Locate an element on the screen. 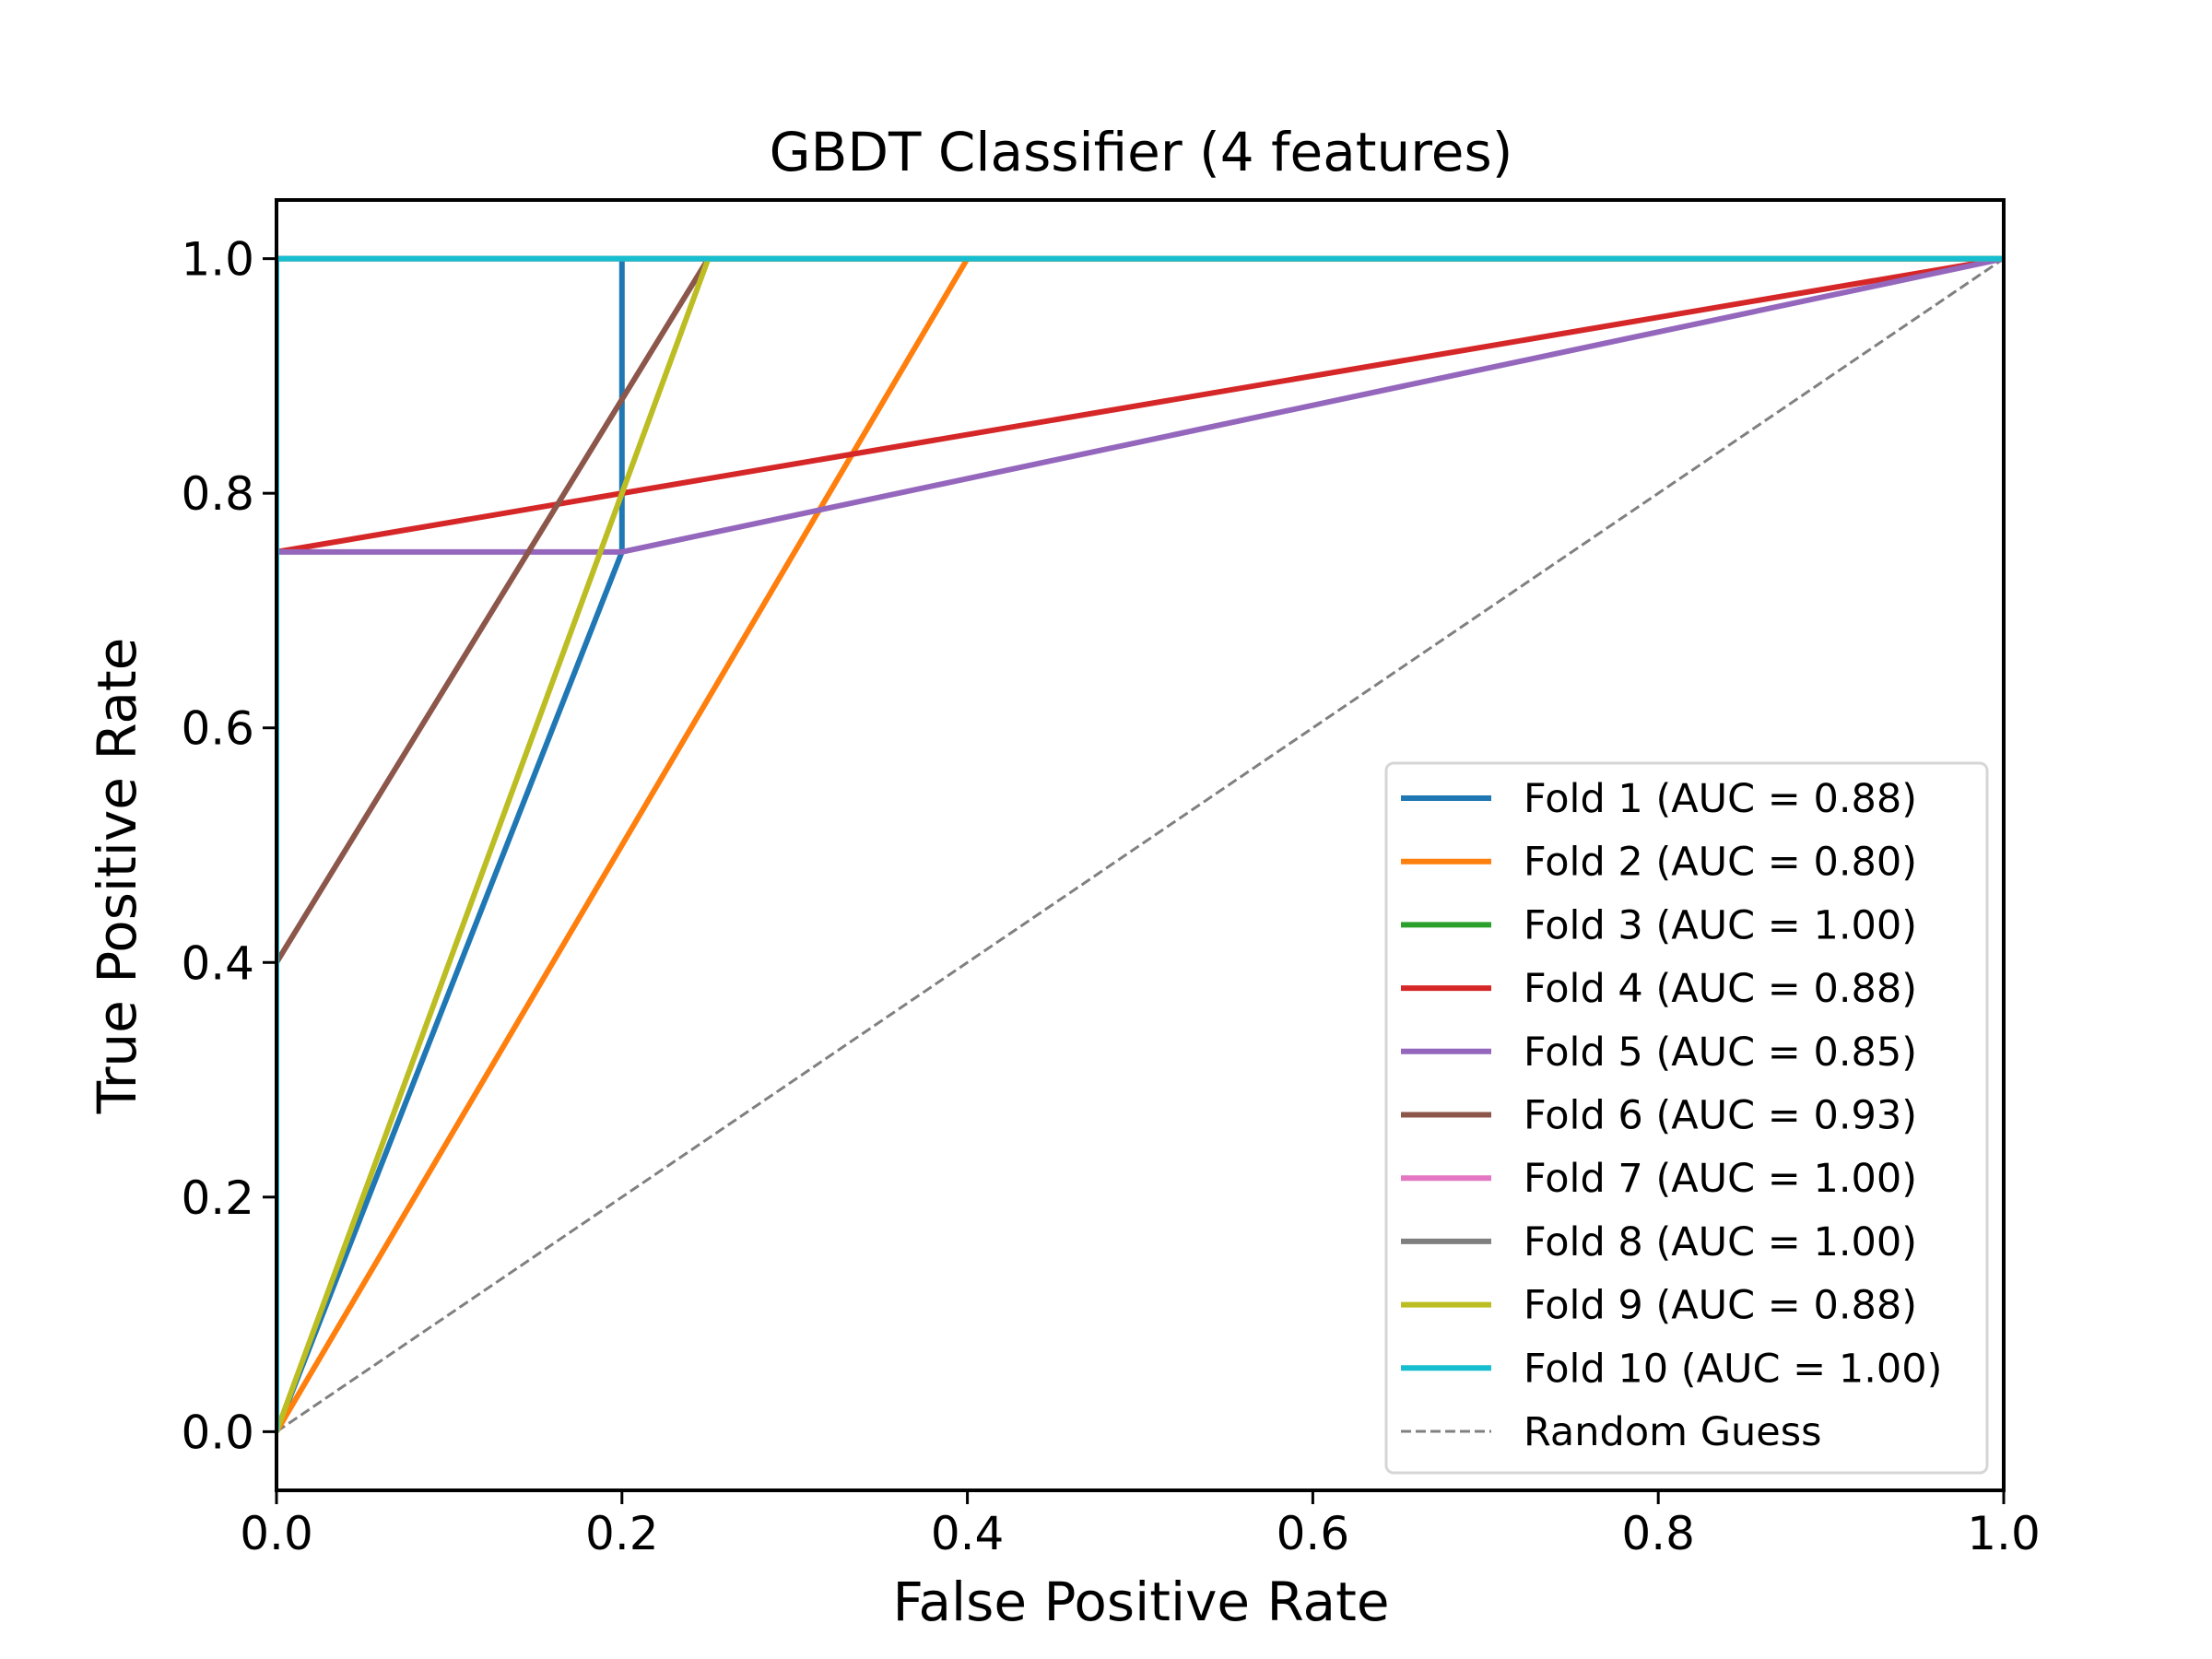 The height and width of the screenshot is (1659, 2212). legend-label: Fold 6 (AUC = 0.93) is located at coordinates (1720, 1116).